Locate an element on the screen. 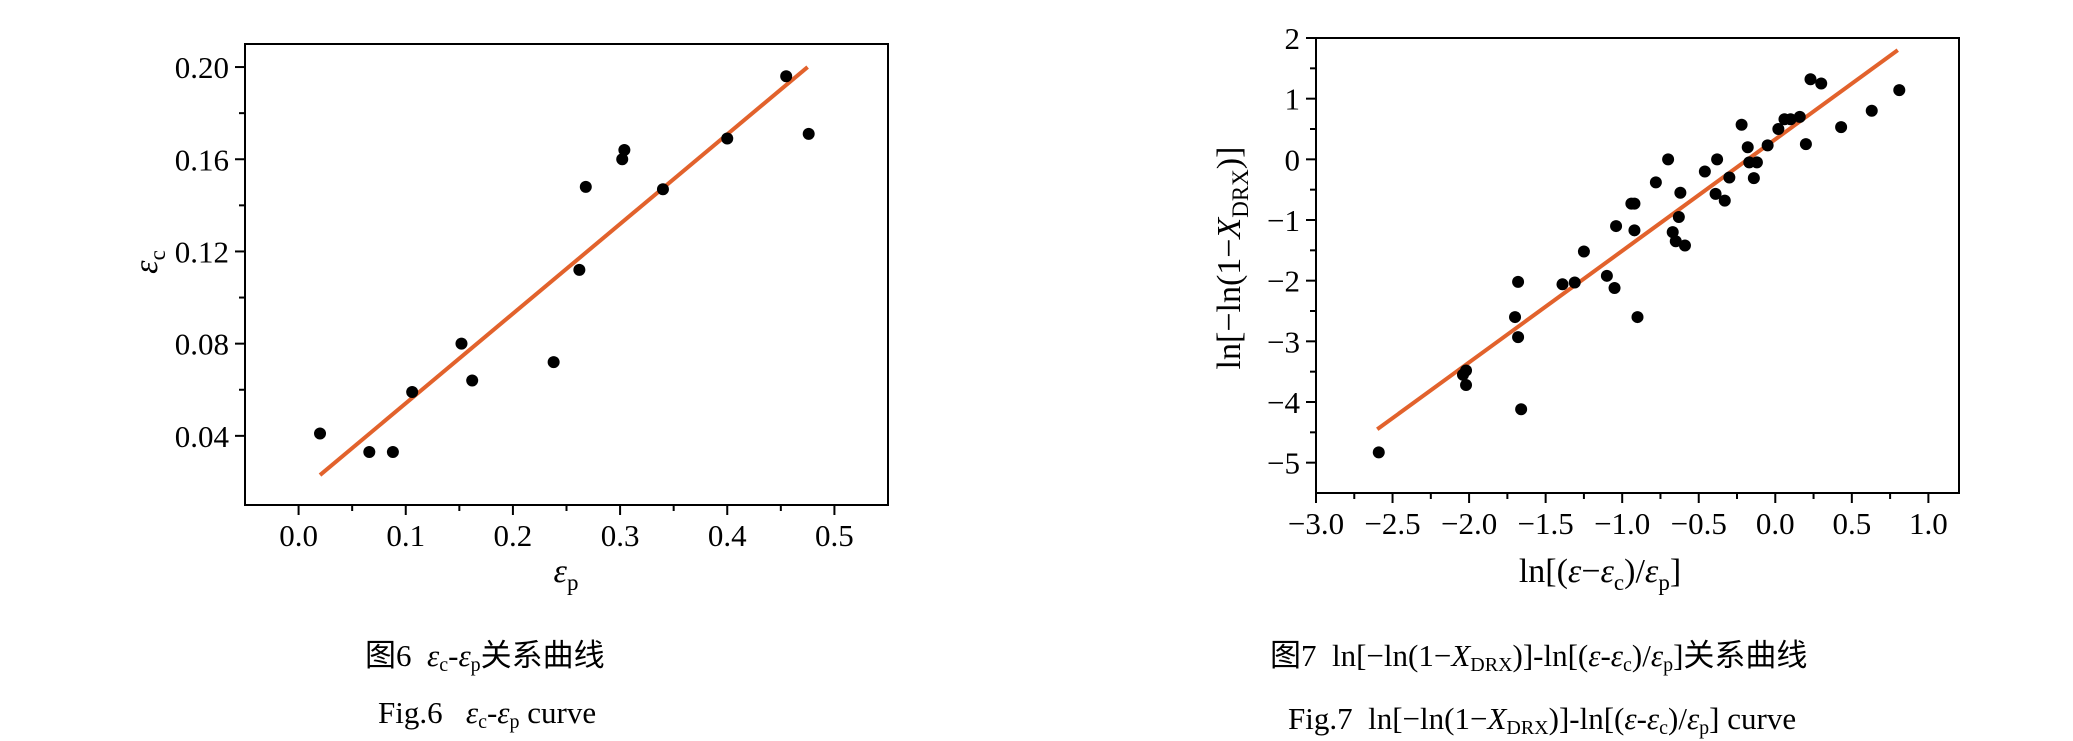 This screenshot has width=2073, height=741. y-axis-label: εc is located at coordinates (149, 262).